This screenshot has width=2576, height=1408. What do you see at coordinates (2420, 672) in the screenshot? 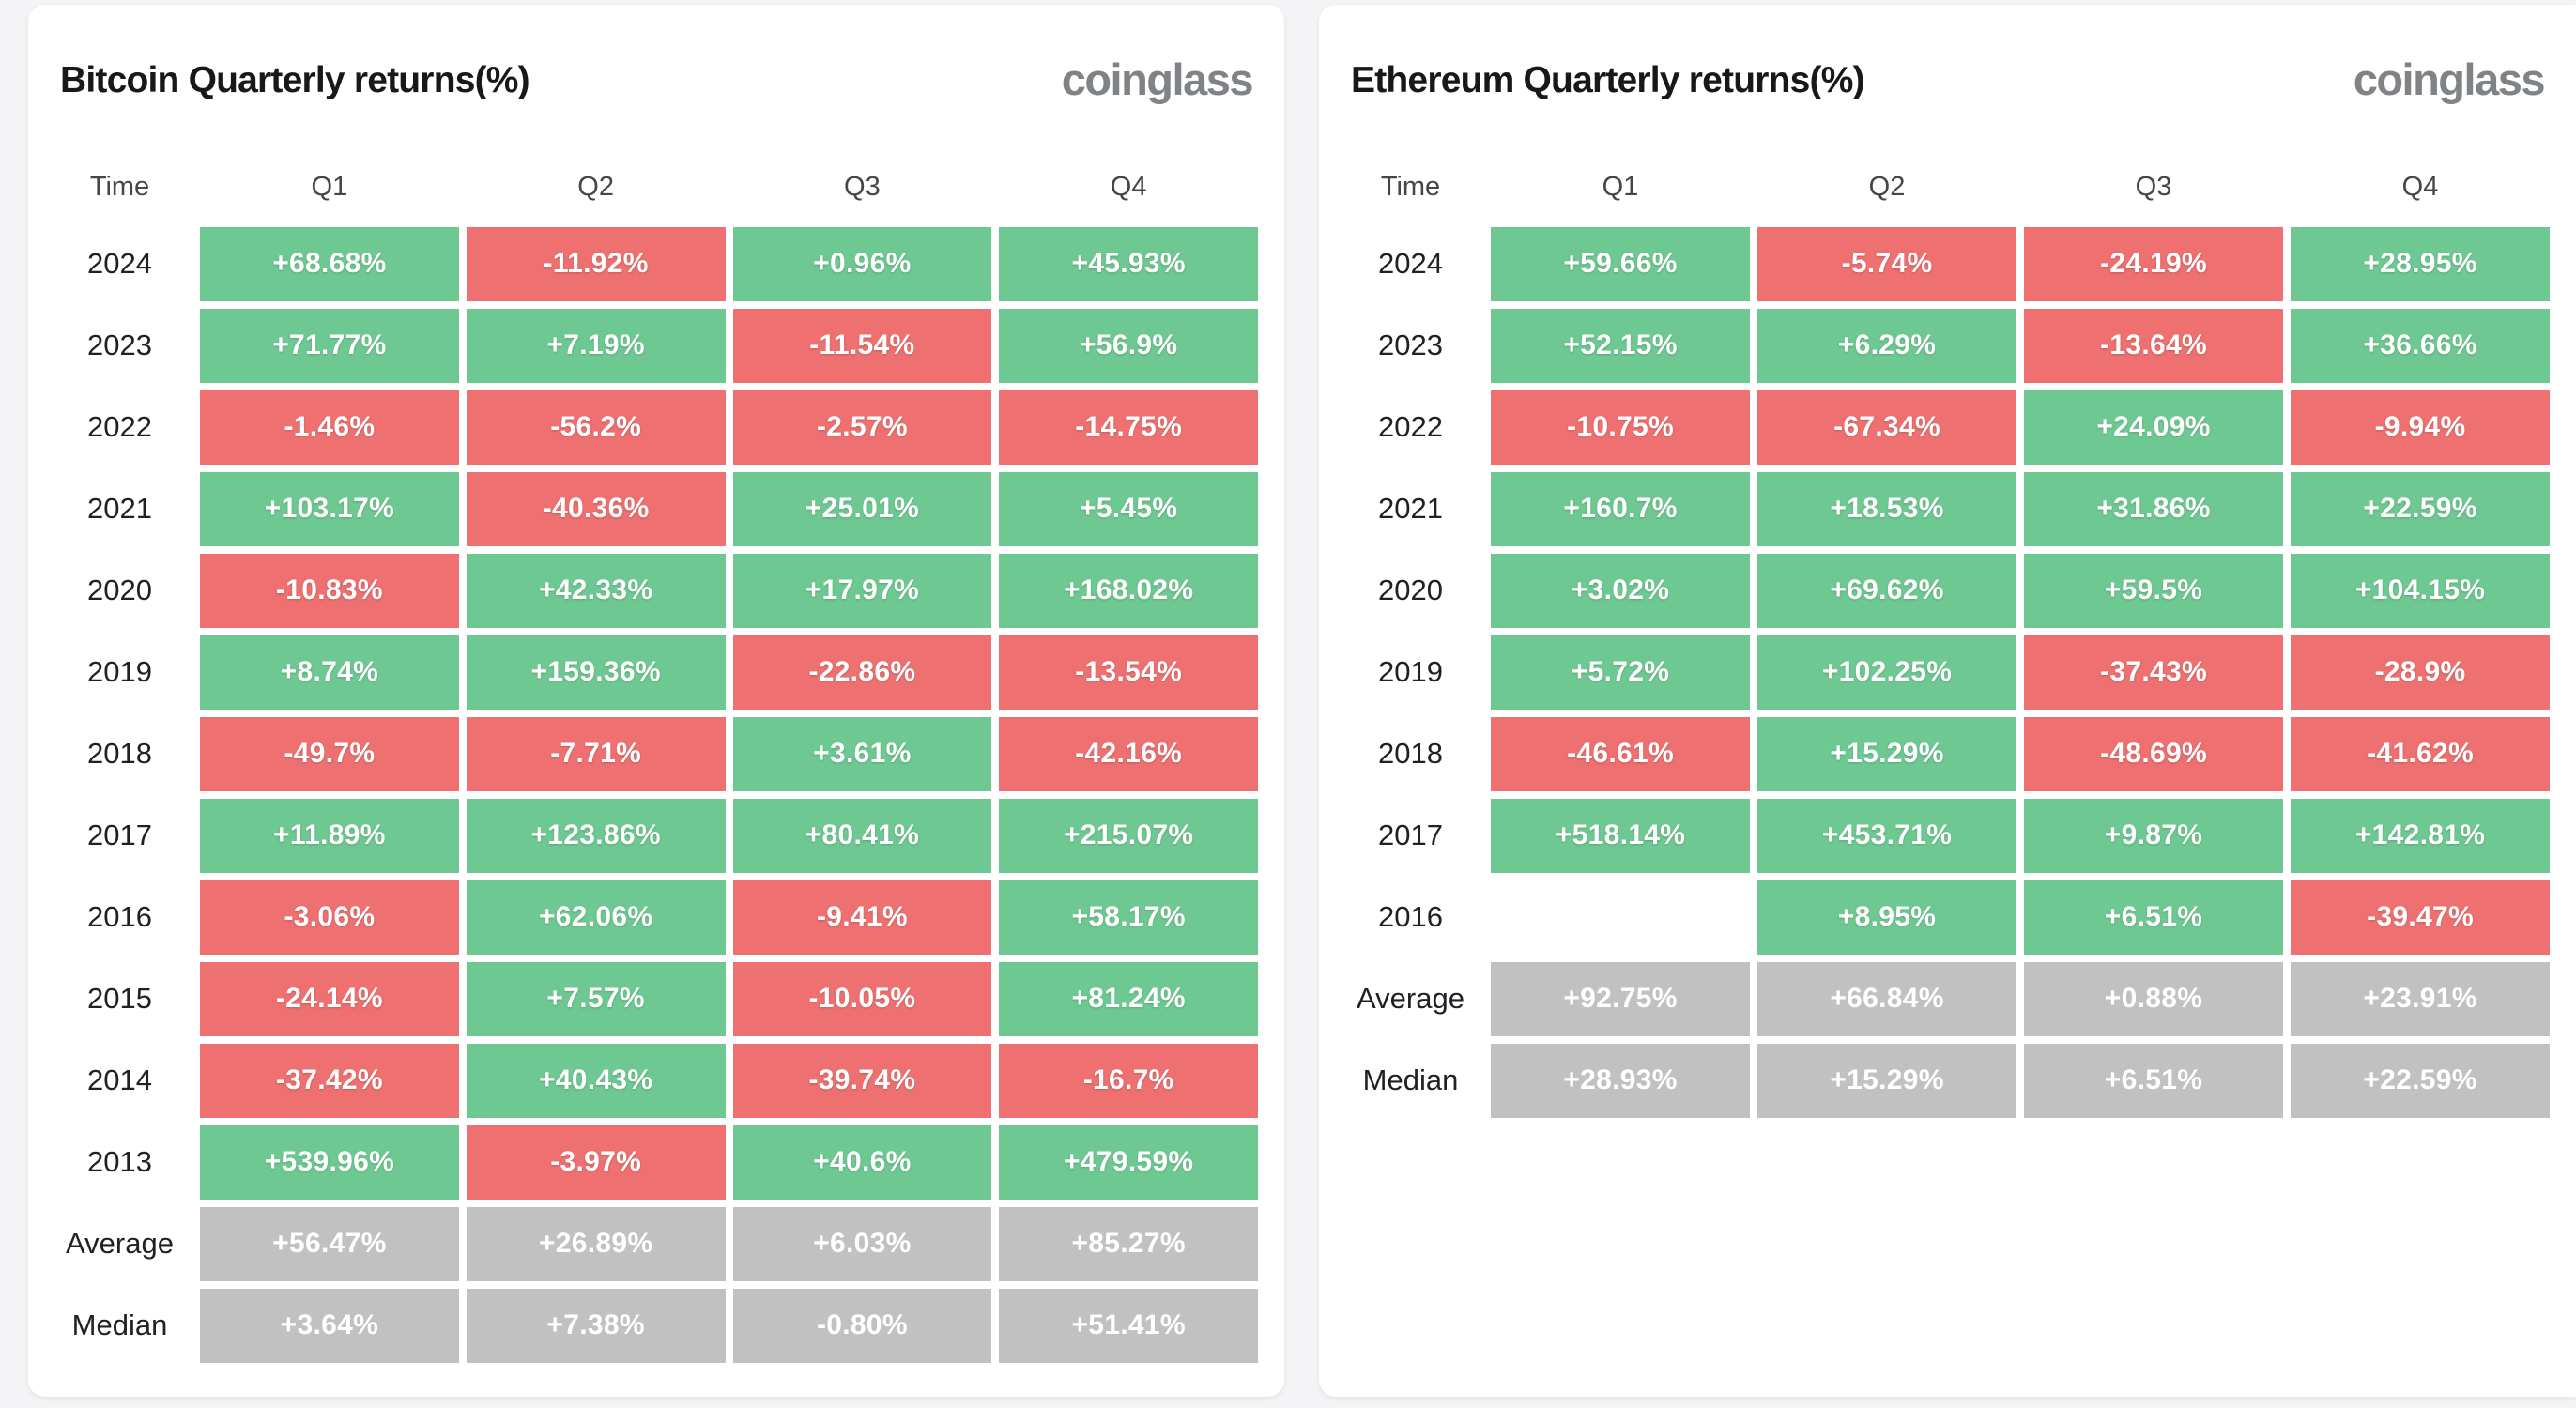
I see `return-cell: -28.9%` at bounding box center [2420, 672].